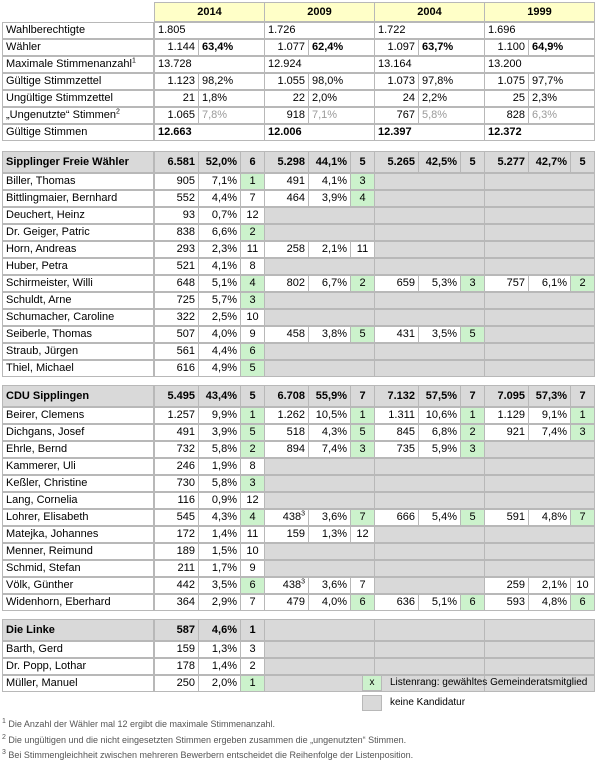 The height and width of the screenshot is (767, 605). What do you see at coordinates (396, 334) in the screenshot?
I see `candidate-votes: 431` at bounding box center [396, 334].